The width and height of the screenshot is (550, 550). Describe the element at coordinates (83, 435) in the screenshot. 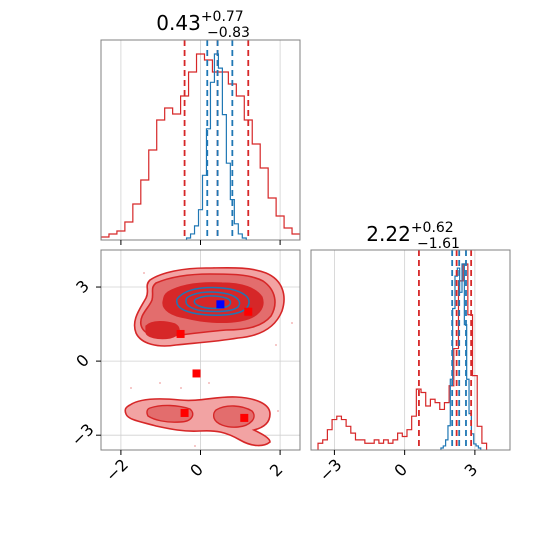

I see `y-tick-label: −3` at that location.